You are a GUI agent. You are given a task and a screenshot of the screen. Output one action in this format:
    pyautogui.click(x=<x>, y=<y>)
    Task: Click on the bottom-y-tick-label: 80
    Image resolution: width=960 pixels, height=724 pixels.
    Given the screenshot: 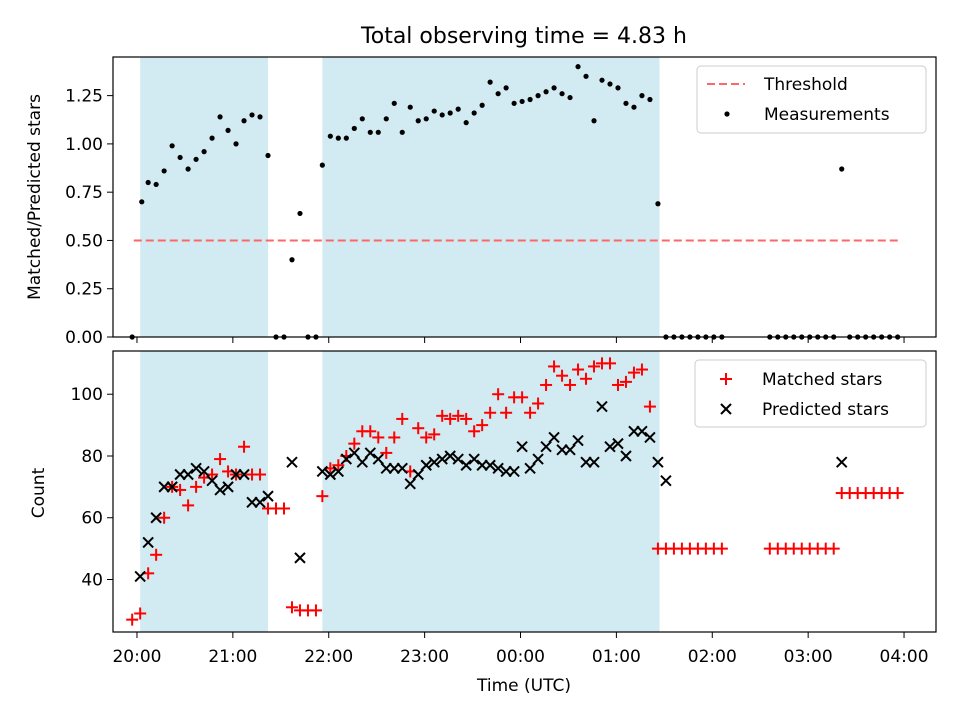 What is the action you would take?
    pyautogui.click(x=92, y=457)
    